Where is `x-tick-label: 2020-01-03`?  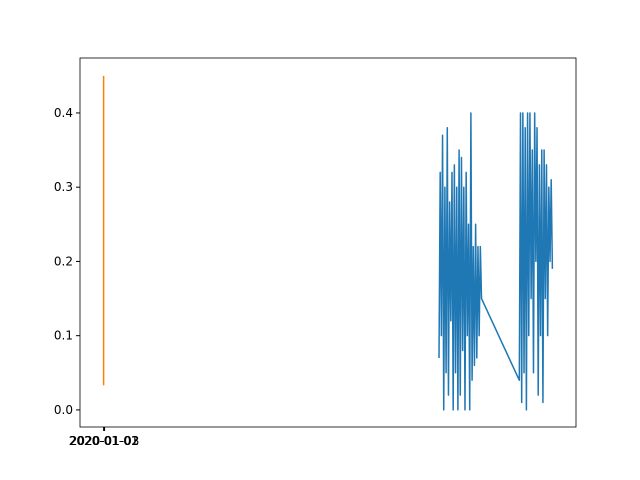 x-tick-label: 2020-01-03 is located at coordinates (105, 441).